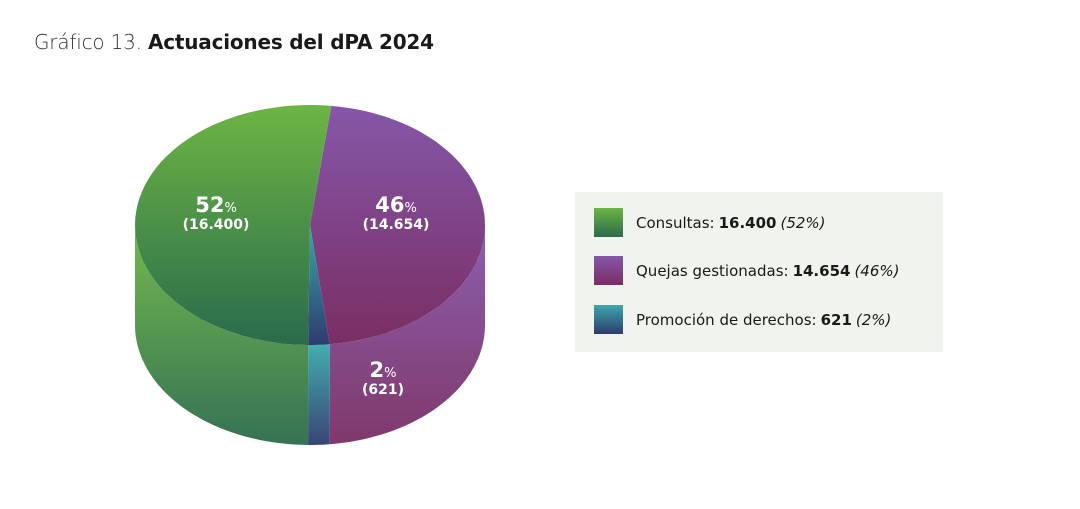  Describe the element at coordinates (319, 285) in the screenshot. I see `pie-slice-promocion` at that location.